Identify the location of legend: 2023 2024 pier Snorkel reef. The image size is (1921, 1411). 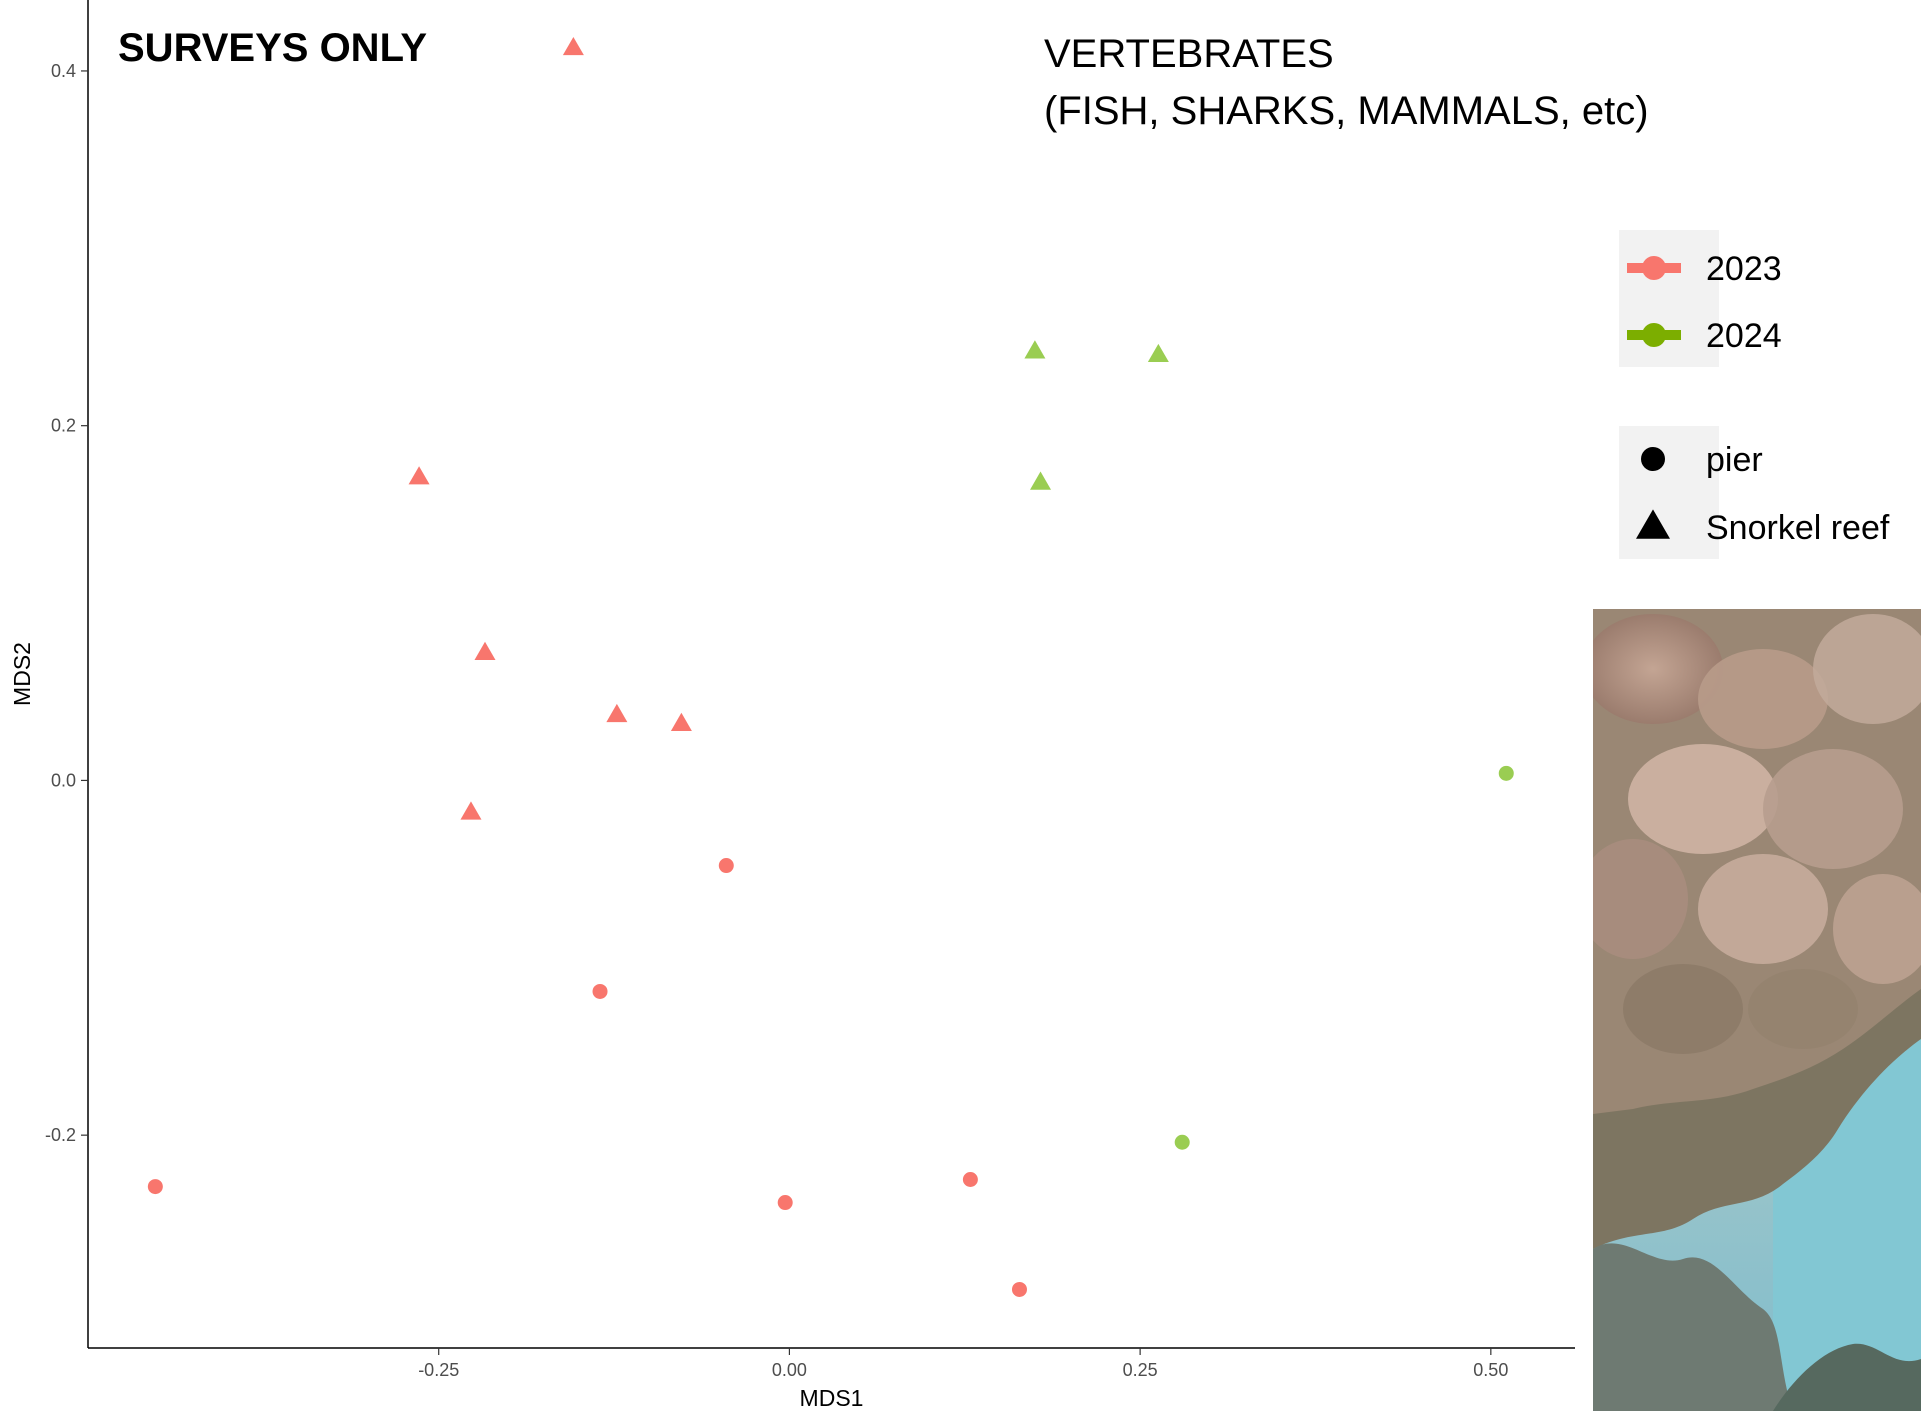
(1754, 394).